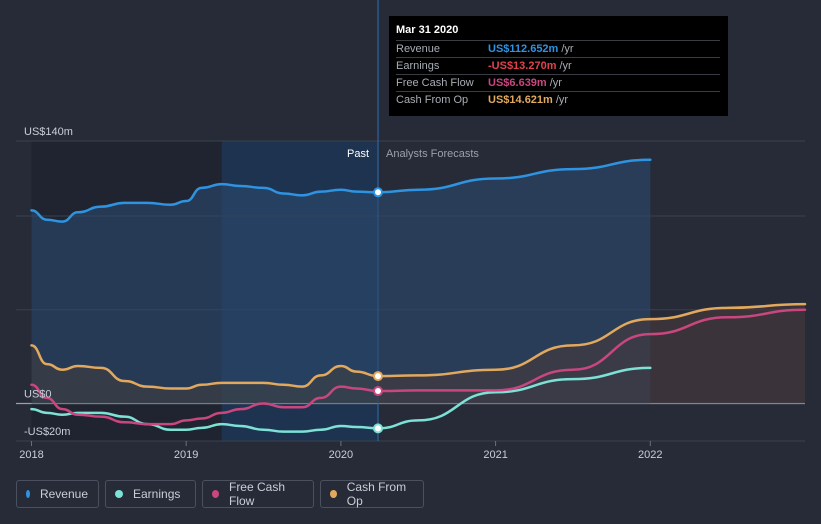  What do you see at coordinates (63, 494) in the screenshot?
I see `legend-label: Revenue` at bounding box center [63, 494].